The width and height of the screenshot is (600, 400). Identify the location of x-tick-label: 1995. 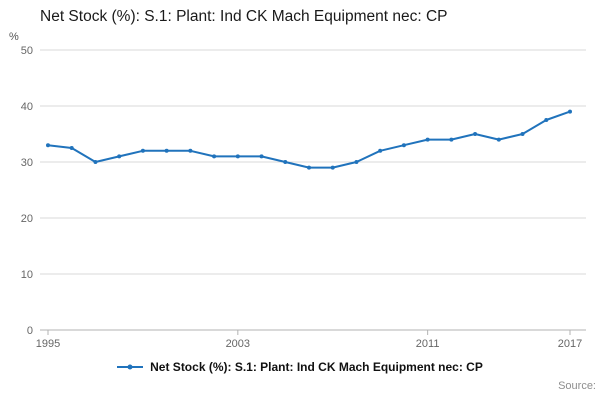
(48, 344).